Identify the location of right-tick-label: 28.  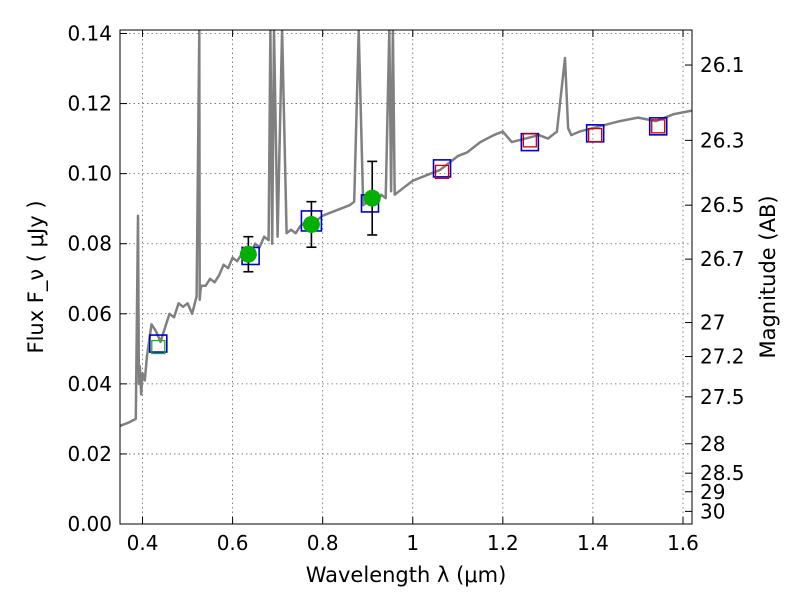
(712, 444).